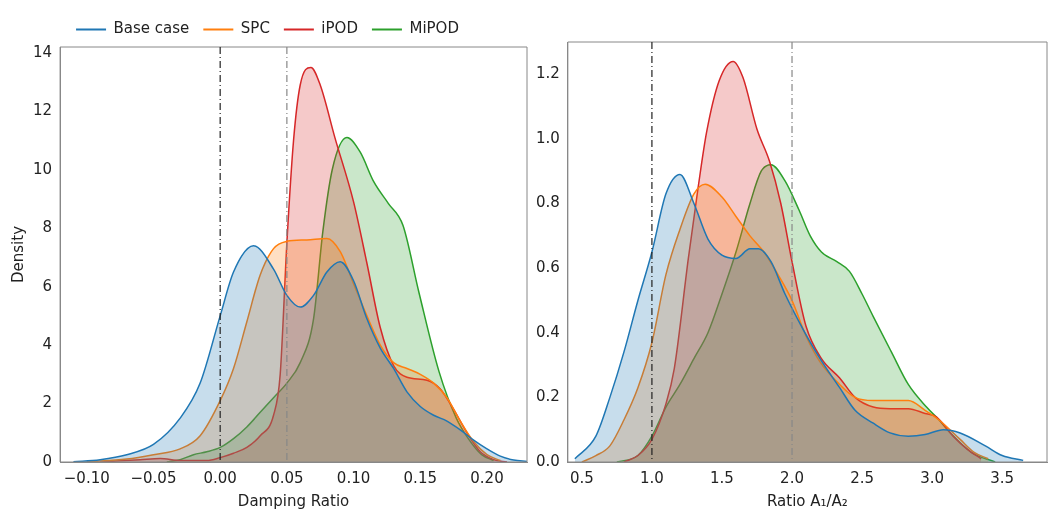  What do you see at coordinates (548, 460) in the screenshot?
I see `y-tick-label: 0.0` at bounding box center [548, 460].